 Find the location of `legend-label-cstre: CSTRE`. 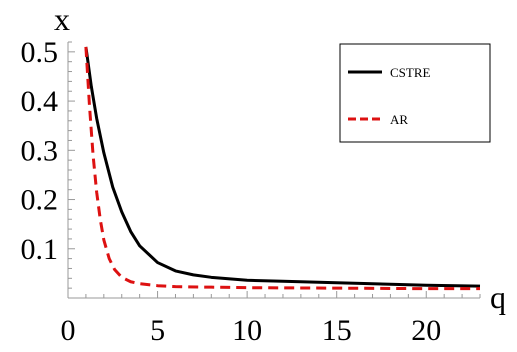

legend-label-cstre: CSTRE is located at coordinates (410, 72).